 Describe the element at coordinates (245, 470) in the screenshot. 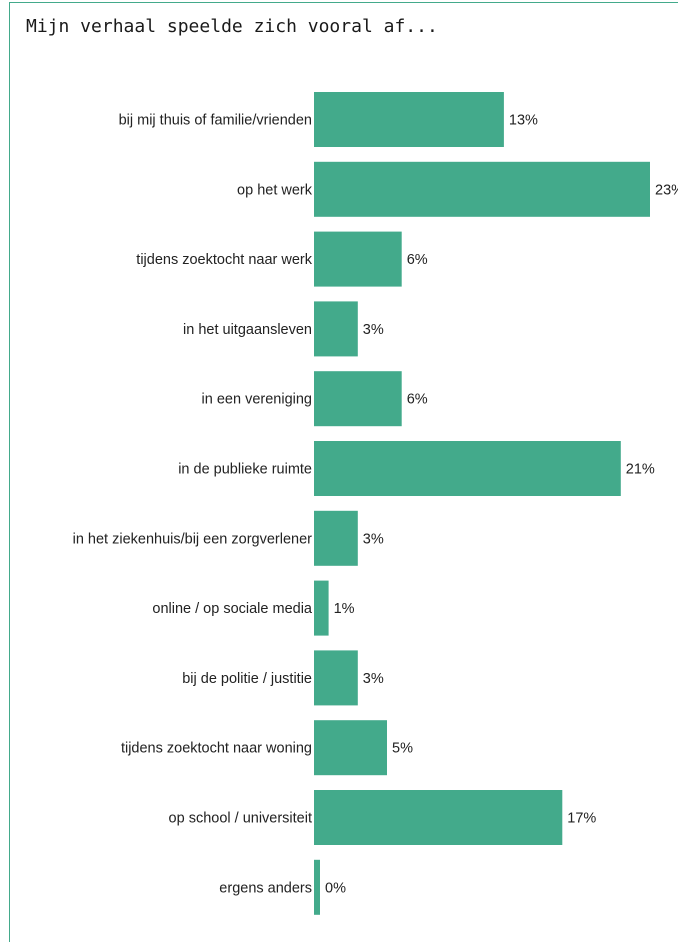

I see `category-label: in de publieke ruimte` at that location.